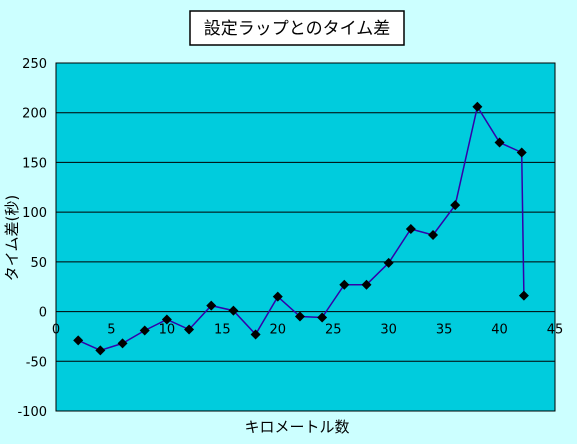 This screenshot has height=444, width=577. Describe the element at coordinates (38, 263) in the screenshot. I see `y-tick-label: 50` at that location.